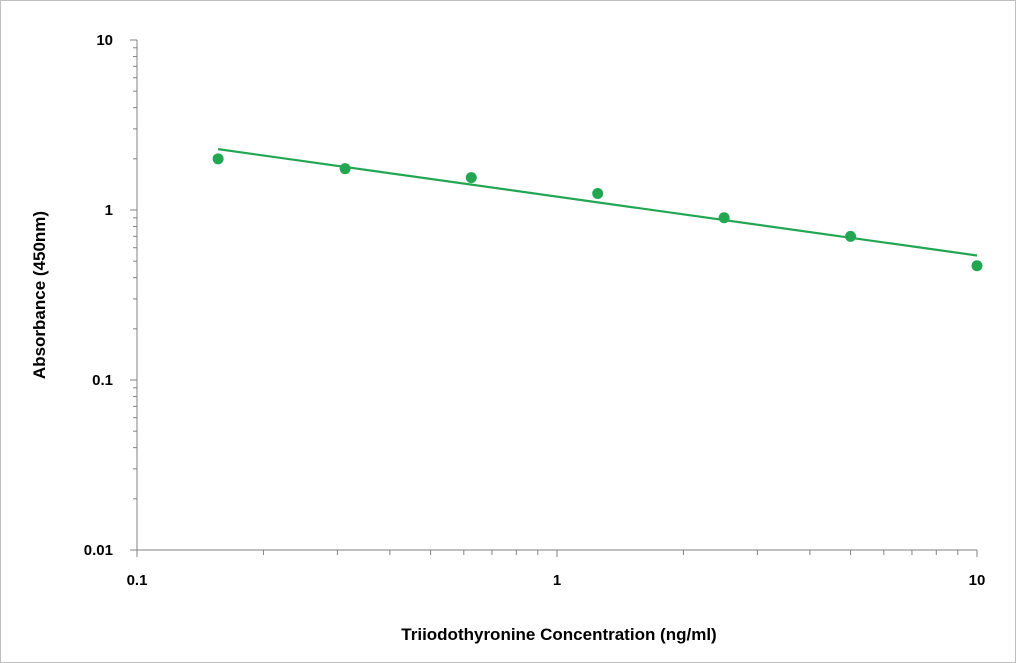 The image size is (1016, 663). What do you see at coordinates (98, 550) in the screenshot?
I see `y-tick-label: 0.01` at bounding box center [98, 550].